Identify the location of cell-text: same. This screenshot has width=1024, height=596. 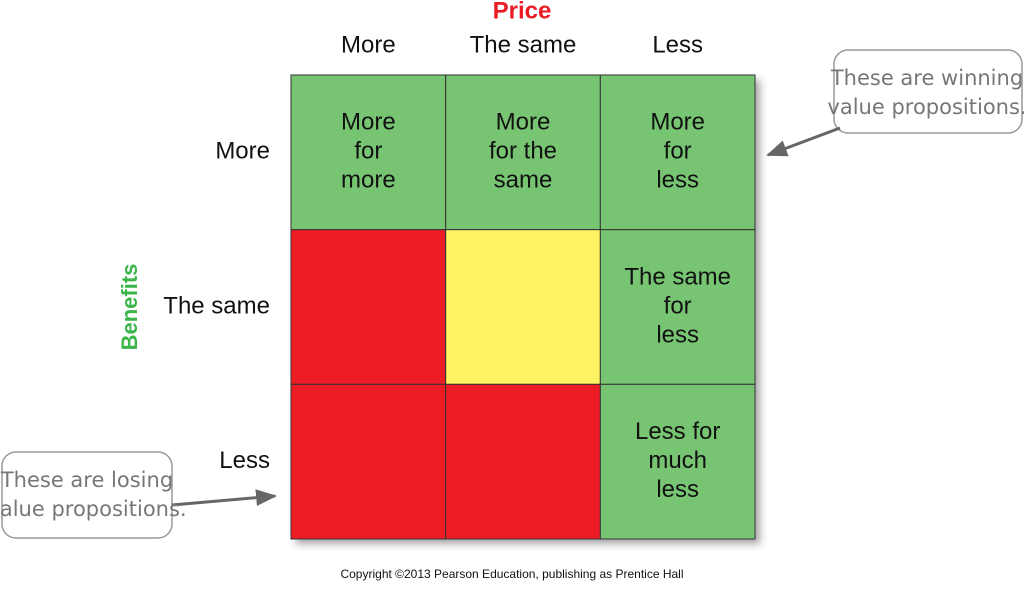
(523, 180).